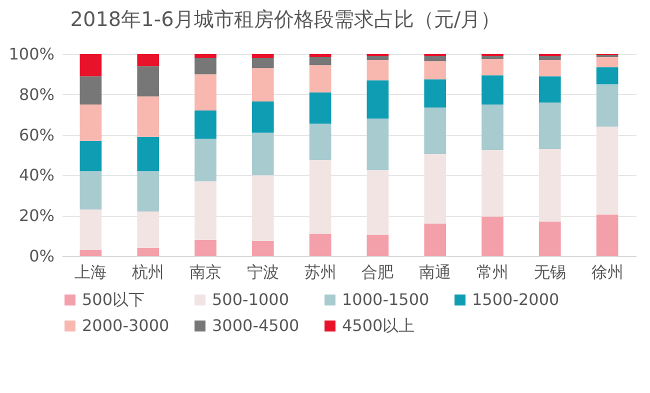 The image size is (650, 393). I want to click on legend-label: 500-1000, so click(251, 299).